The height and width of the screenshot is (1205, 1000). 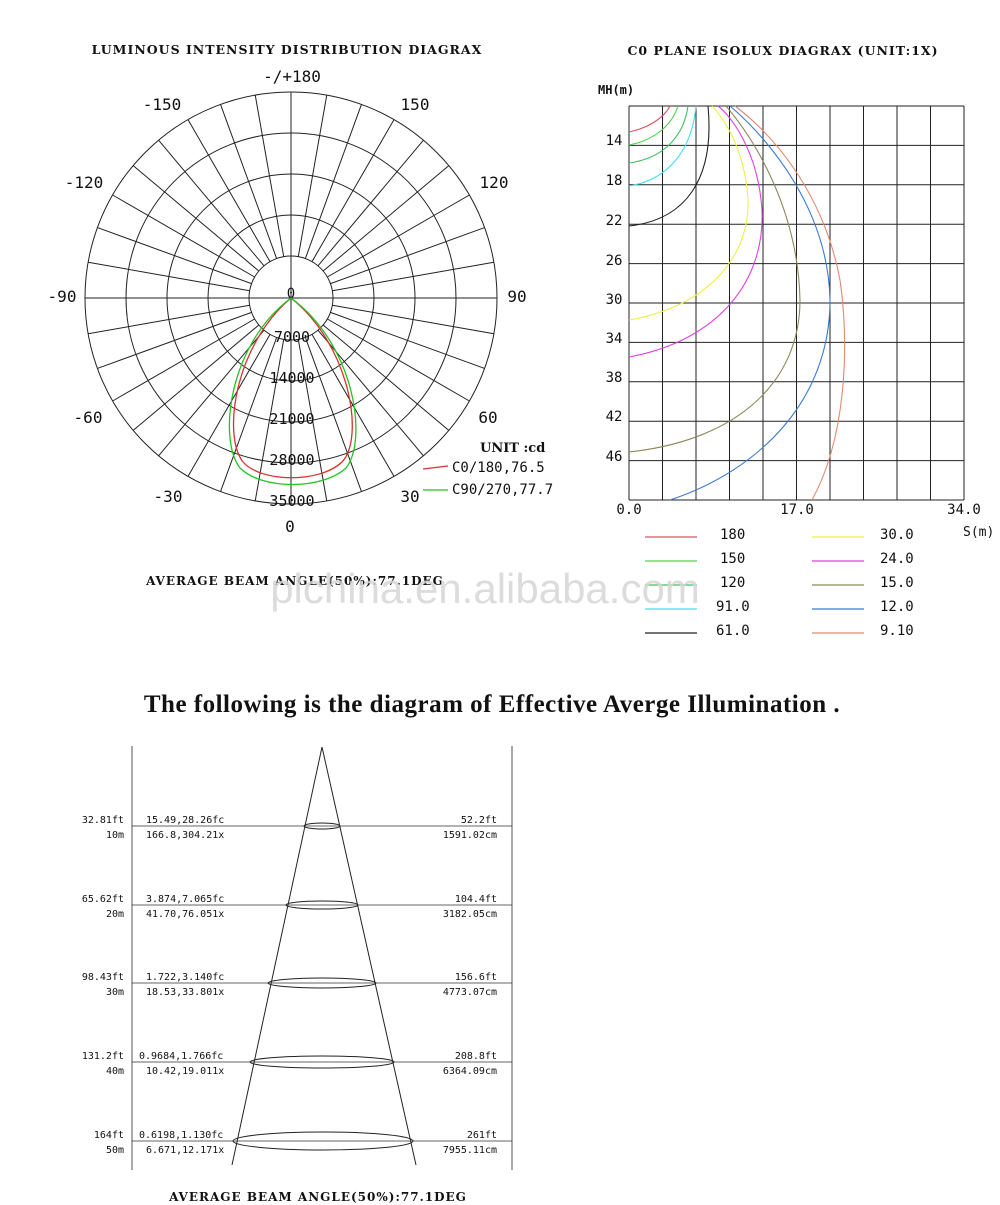 What do you see at coordinates (470, 992) in the screenshot?
I see `diameter-cm: 4773.07cm` at bounding box center [470, 992].